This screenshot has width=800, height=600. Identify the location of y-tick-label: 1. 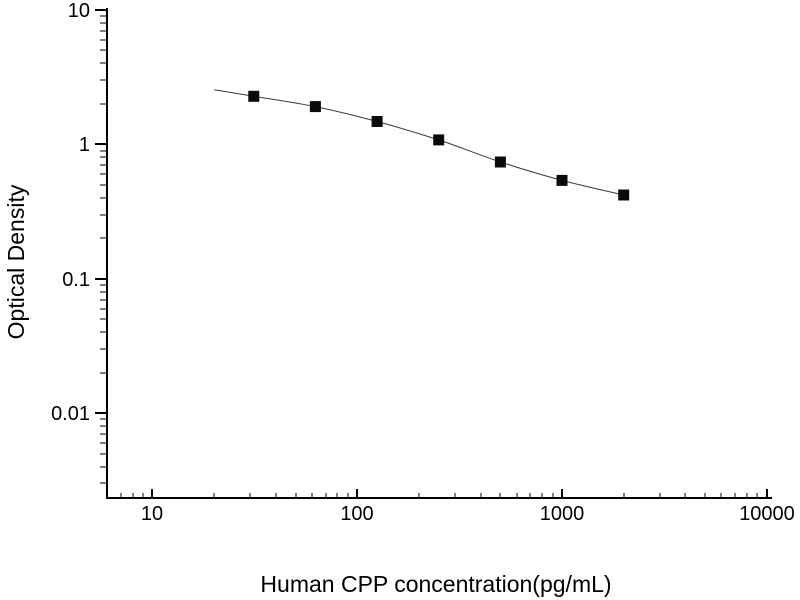
(84, 145).